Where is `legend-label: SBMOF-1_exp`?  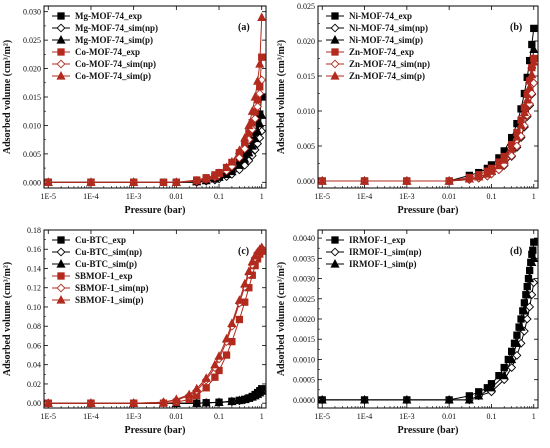 legend-label: SBMOF-1_exp is located at coordinates (104, 276).